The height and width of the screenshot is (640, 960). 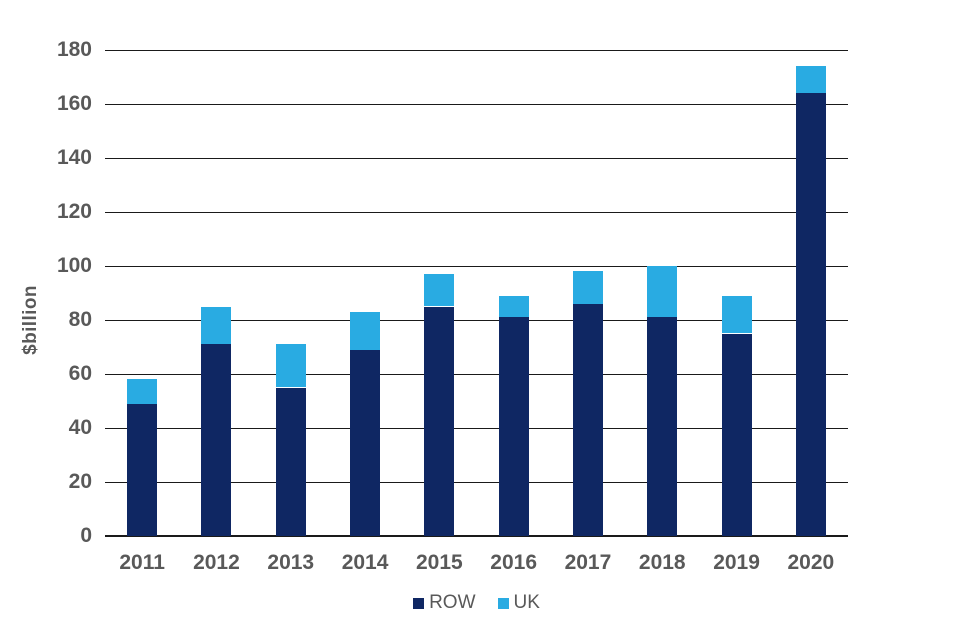 I want to click on legend-label: UK, so click(x=526, y=602).